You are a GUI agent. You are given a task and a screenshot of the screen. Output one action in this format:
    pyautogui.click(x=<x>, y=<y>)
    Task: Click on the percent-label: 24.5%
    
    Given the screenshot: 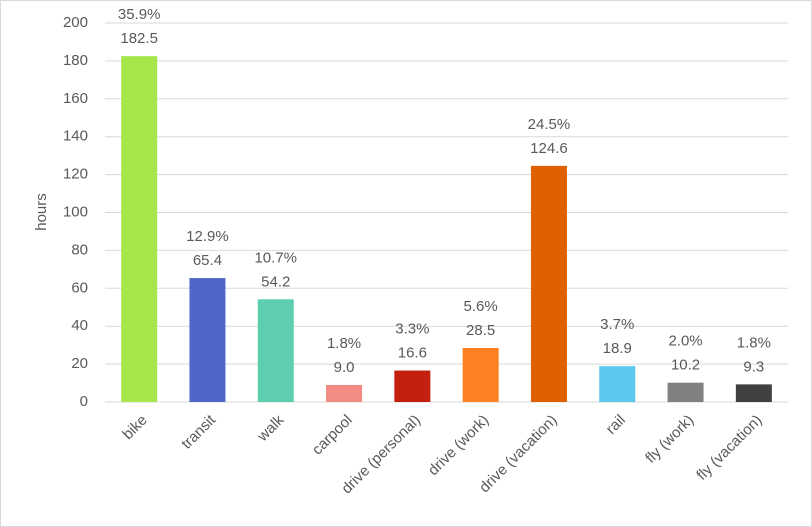 What is the action you would take?
    pyautogui.click(x=549, y=124)
    